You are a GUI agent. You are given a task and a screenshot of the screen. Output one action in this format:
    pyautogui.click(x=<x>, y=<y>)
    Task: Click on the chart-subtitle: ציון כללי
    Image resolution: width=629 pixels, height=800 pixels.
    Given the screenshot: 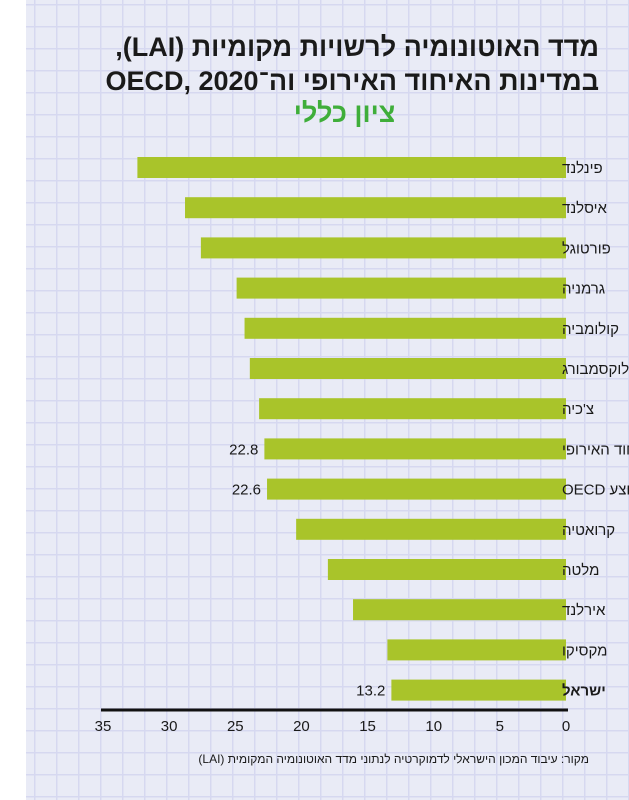 What is the action you would take?
    pyautogui.click(x=344, y=113)
    